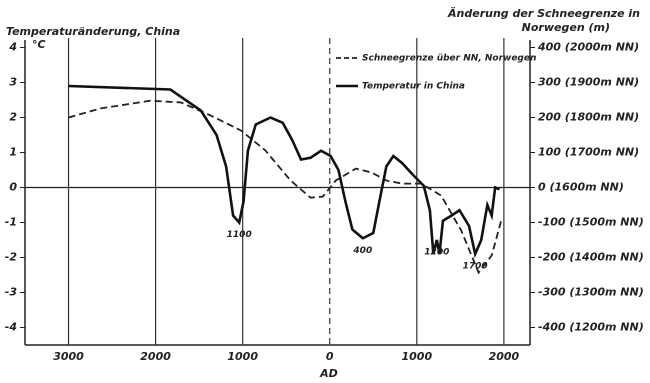 The width and height of the screenshot is (650, 383). I want to click on y-unit: °C, so click(39, 44).